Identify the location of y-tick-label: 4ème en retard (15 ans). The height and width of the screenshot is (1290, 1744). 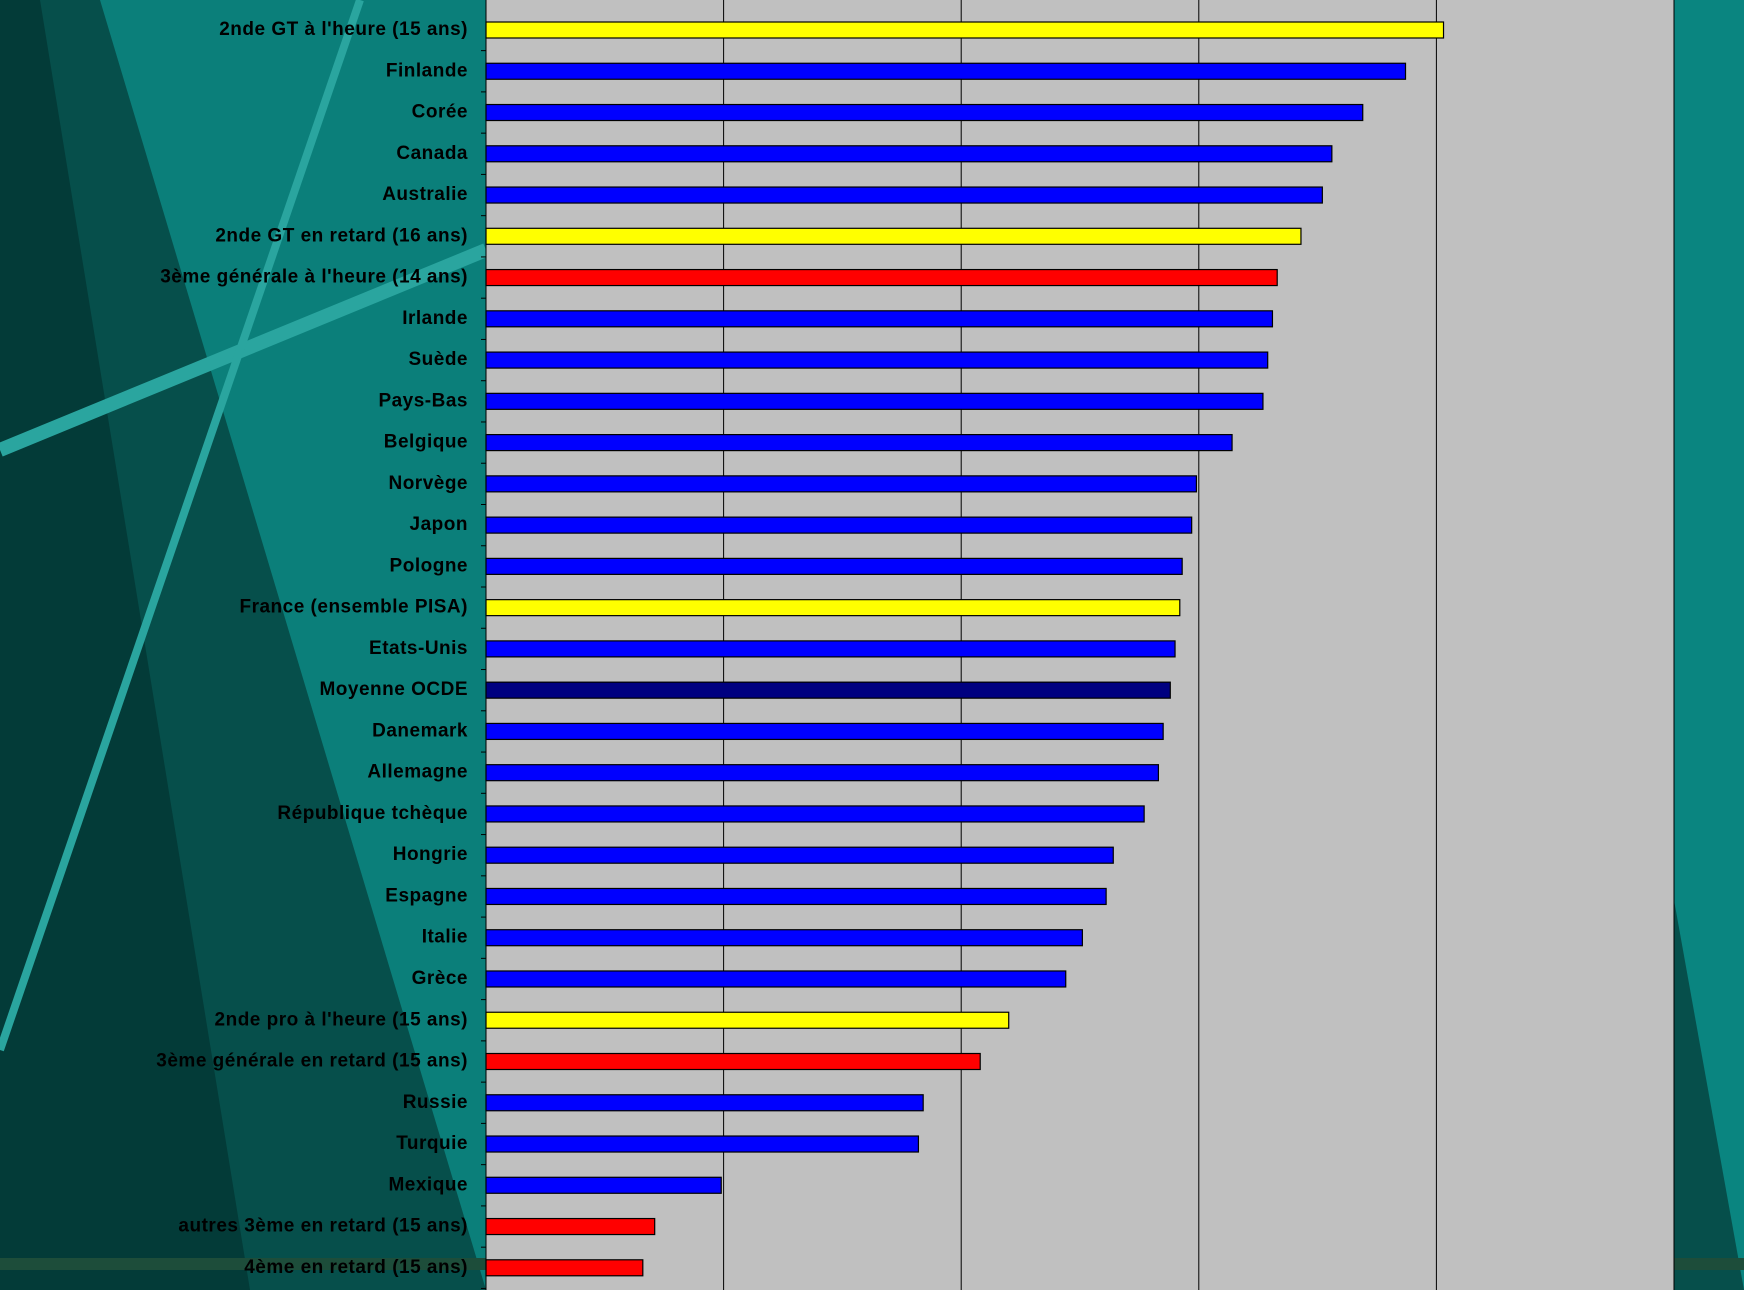
(356, 1267).